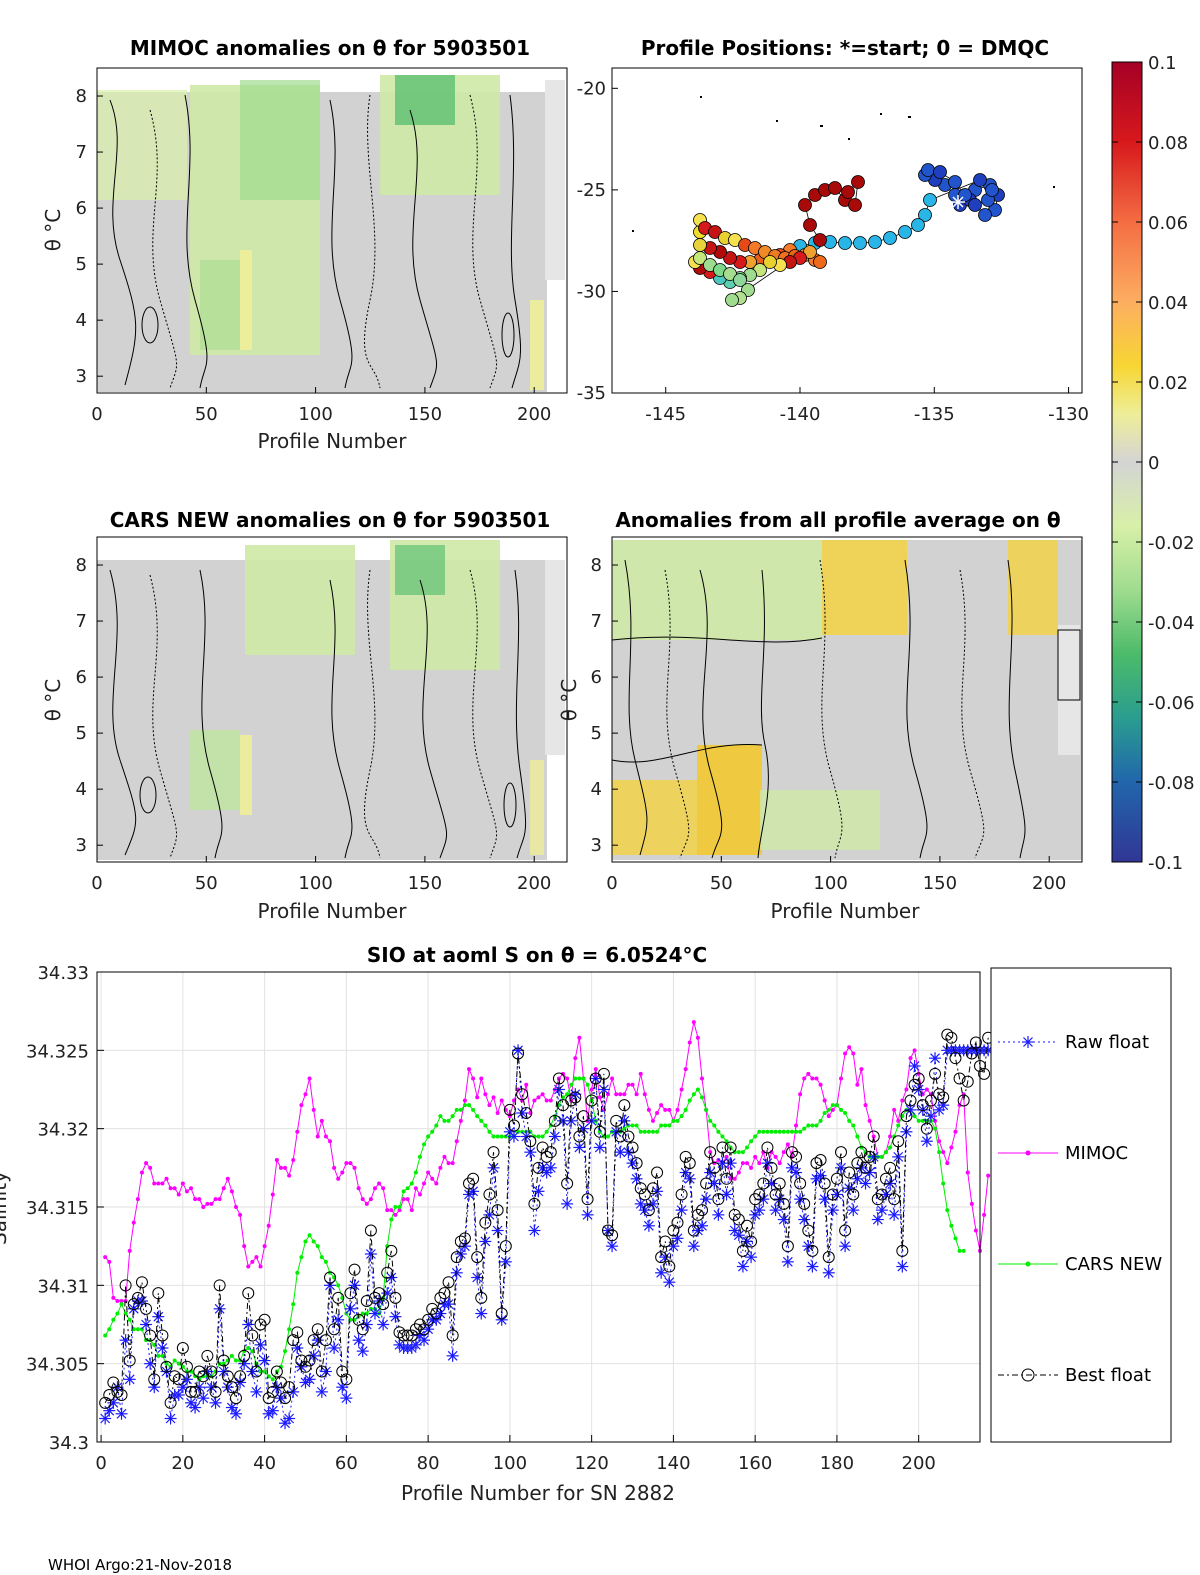 The height and width of the screenshot is (1575, 1200). What do you see at coordinates (837, 1463) in the screenshot?
I see `x-tick-label: 180` at bounding box center [837, 1463].